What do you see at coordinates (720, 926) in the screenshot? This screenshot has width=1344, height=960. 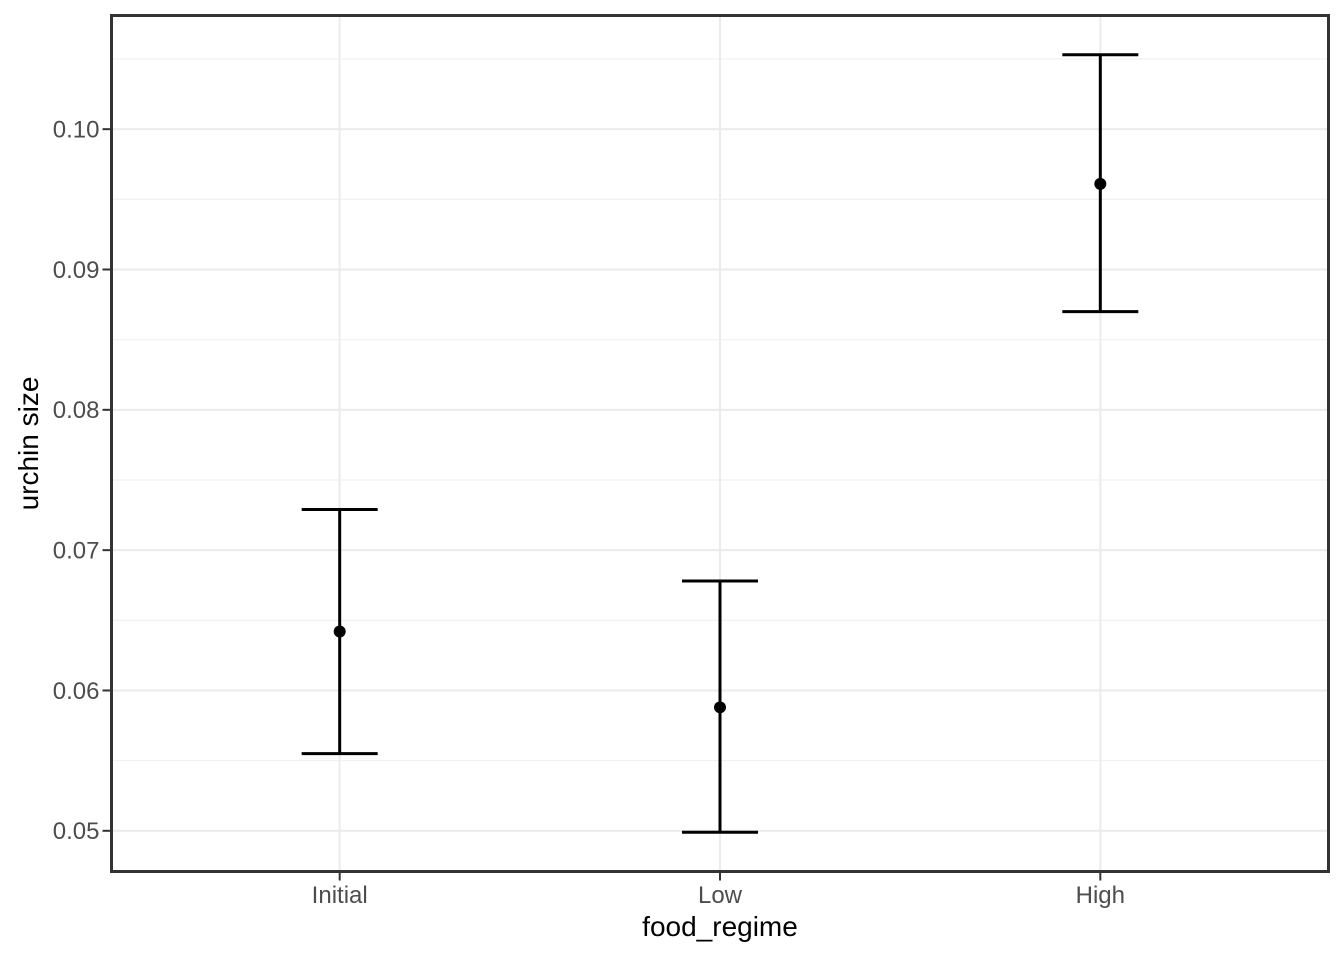 I see `x-axis-title: food_regime` at bounding box center [720, 926].